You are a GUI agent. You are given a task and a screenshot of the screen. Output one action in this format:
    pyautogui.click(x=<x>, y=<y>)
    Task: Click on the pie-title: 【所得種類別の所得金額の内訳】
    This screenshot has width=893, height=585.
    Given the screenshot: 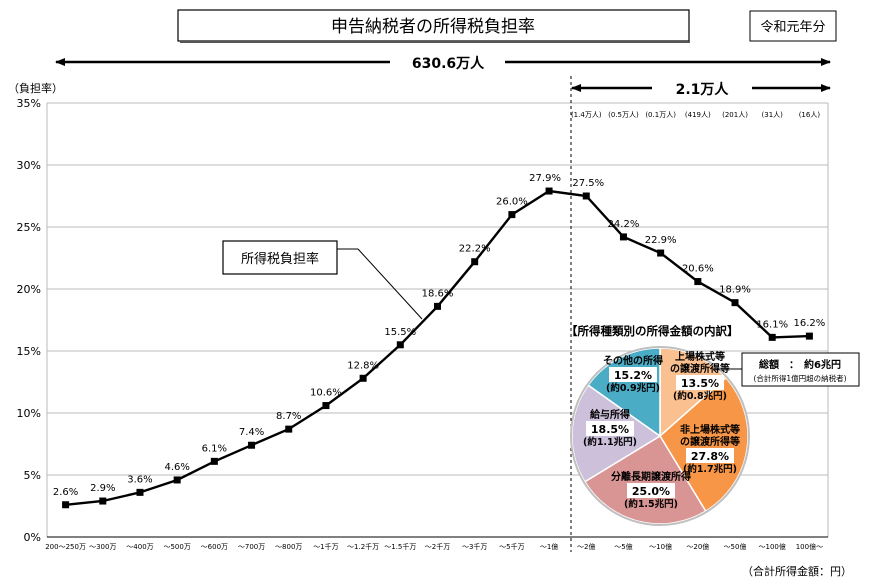 What is the action you would take?
    pyautogui.click(x=652, y=331)
    